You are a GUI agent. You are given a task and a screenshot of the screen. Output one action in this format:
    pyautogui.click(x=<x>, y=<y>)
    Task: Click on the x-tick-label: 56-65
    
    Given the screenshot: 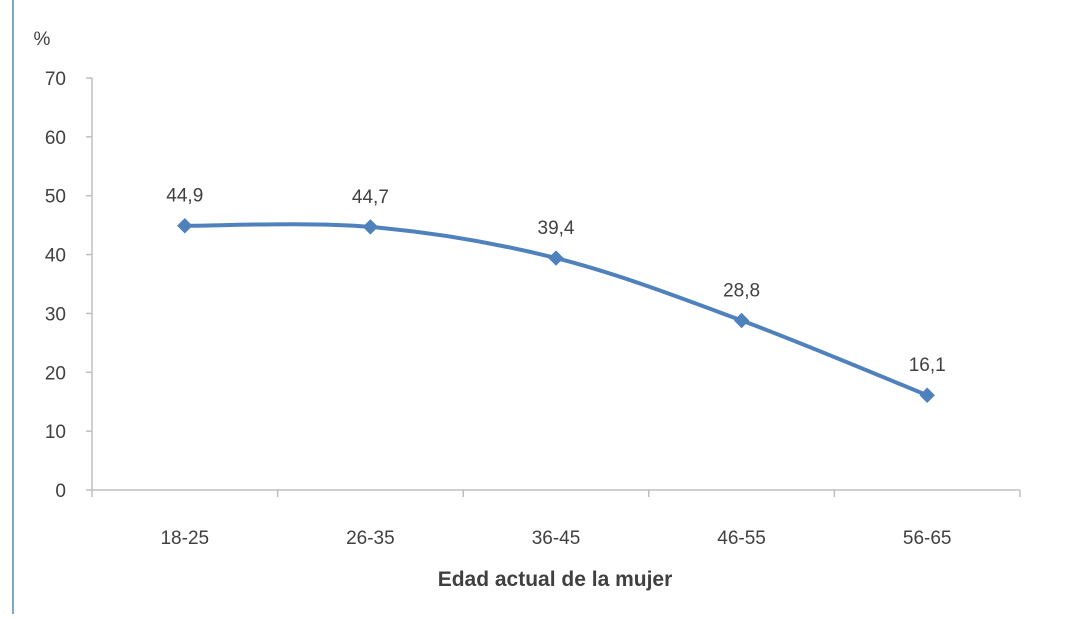 What is the action you would take?
    pyautogui.click(x=927, y=538)
    